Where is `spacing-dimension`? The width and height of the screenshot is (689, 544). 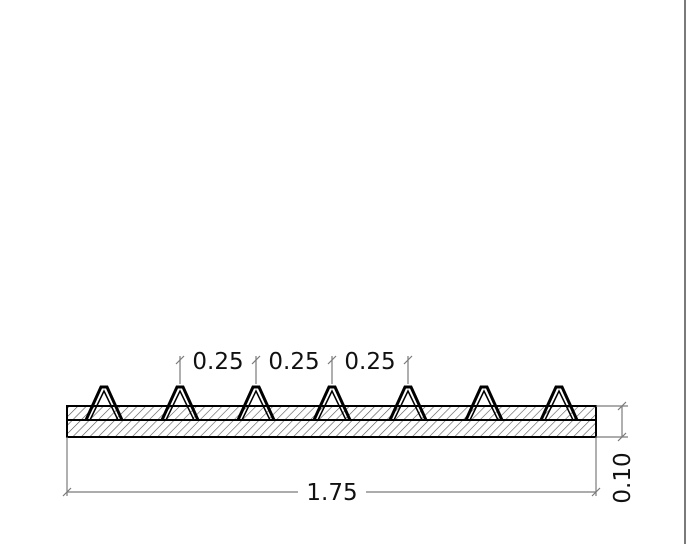 spacing-dimension is located at coordinates (294, 369).